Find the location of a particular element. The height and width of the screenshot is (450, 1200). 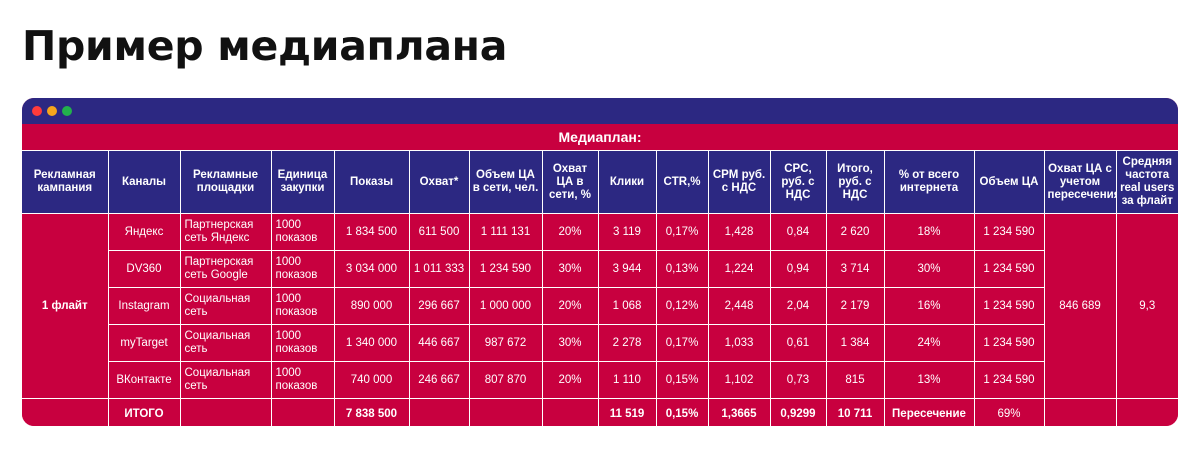

campaign-cell: 1 флайт is located at coordinates (65, 306).